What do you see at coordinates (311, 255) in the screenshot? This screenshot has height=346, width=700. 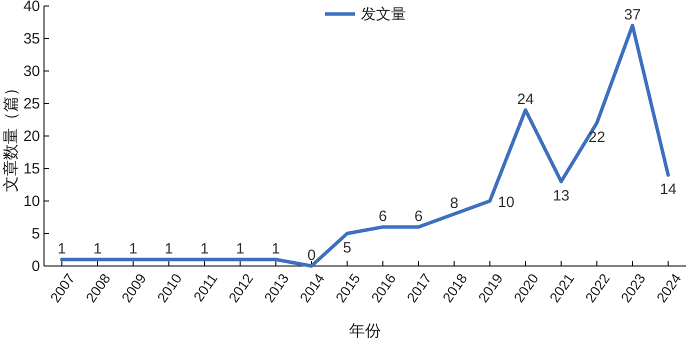 I see `data-label: 0` at bounding box center [311, 255].